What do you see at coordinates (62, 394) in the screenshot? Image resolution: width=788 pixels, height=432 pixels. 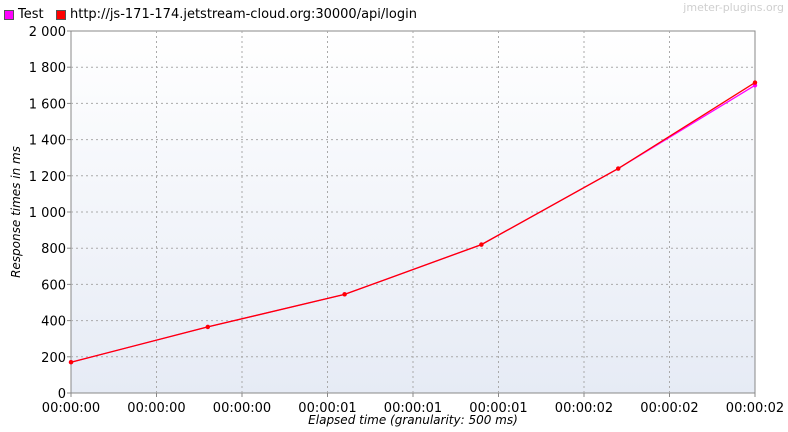 I see `y-tick-label: 0` at bounding box center [62, 394].